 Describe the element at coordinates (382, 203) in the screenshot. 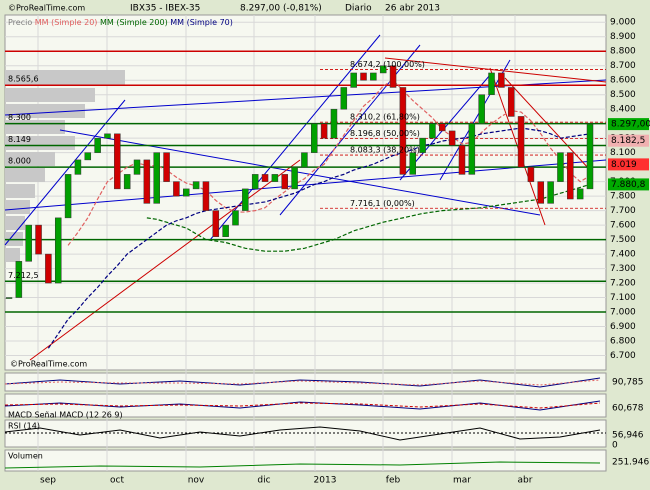

I see `fib-label: 7.716,1 (0,00%)` at that location.